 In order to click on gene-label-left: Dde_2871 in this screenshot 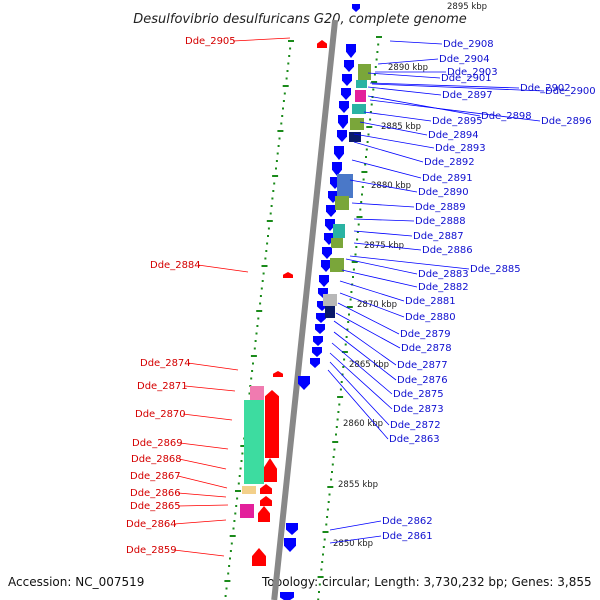, I will do `click(162, 386)`.